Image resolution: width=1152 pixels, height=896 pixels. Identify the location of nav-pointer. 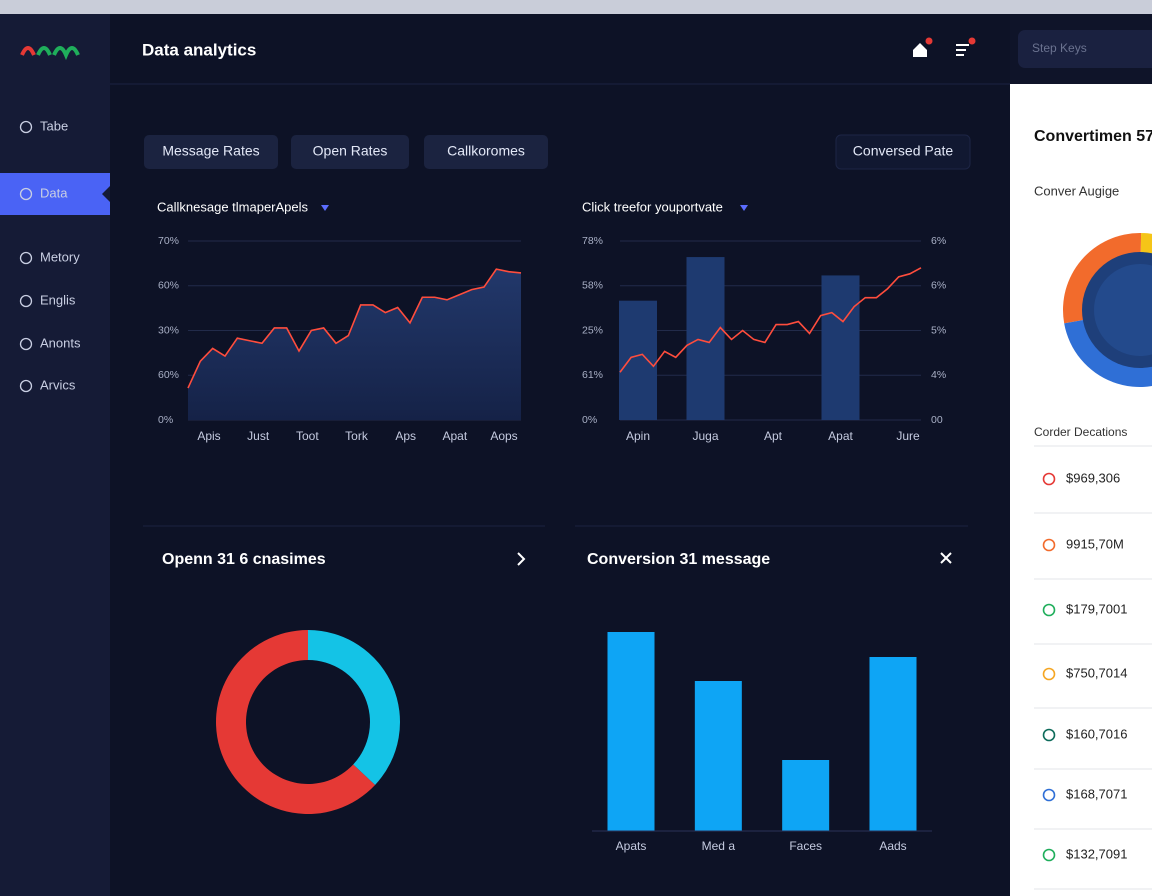
(106, 194).